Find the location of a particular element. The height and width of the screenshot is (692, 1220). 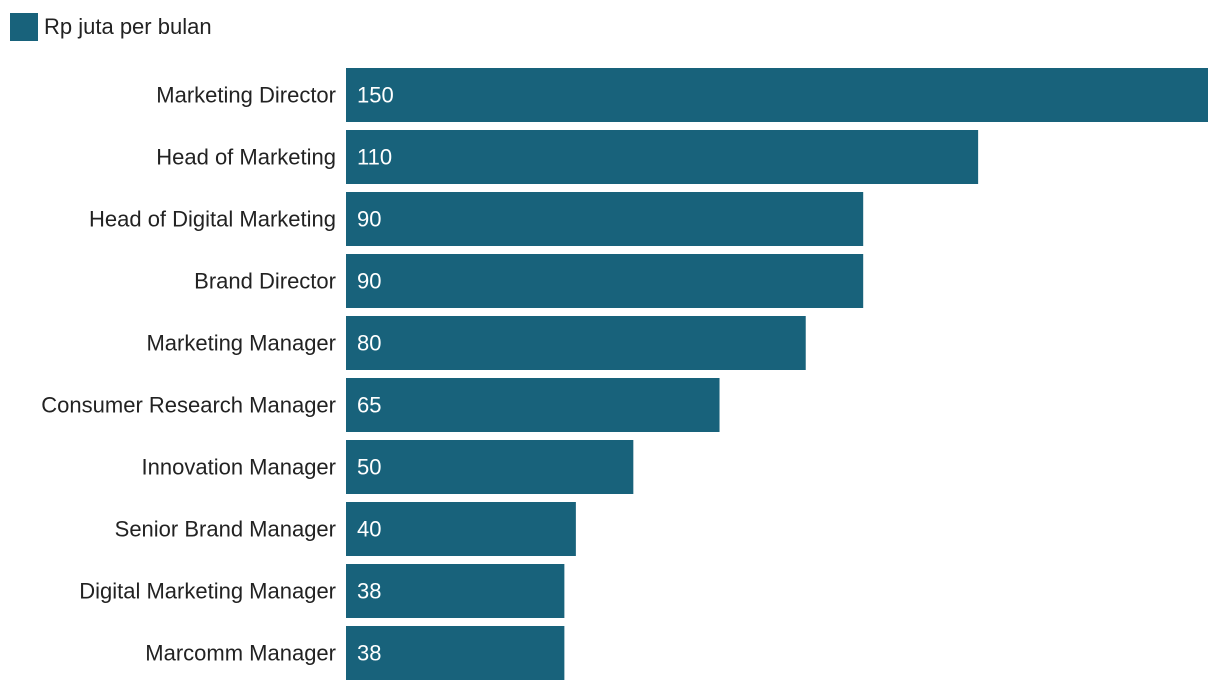

value-label-3: 90 is located at coordinates (369, 281).